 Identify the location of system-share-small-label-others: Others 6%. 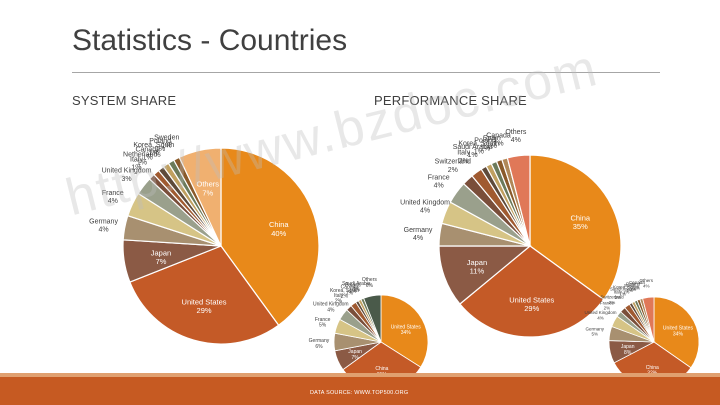
(370, 283).